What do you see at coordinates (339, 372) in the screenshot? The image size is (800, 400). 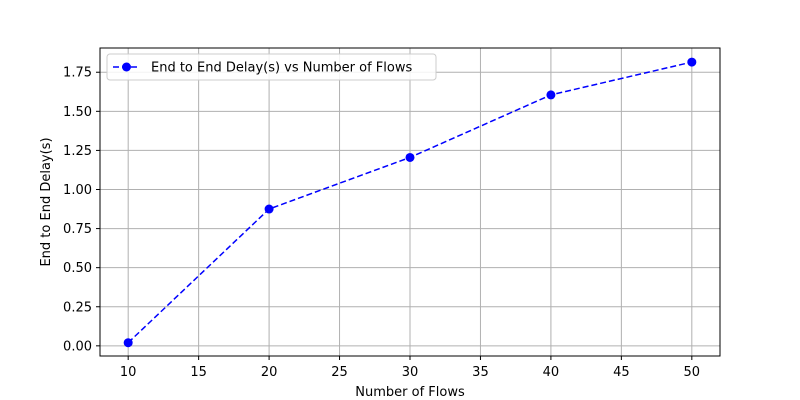 I see `x-tick-label: 25` at bounding box center [339, 372].